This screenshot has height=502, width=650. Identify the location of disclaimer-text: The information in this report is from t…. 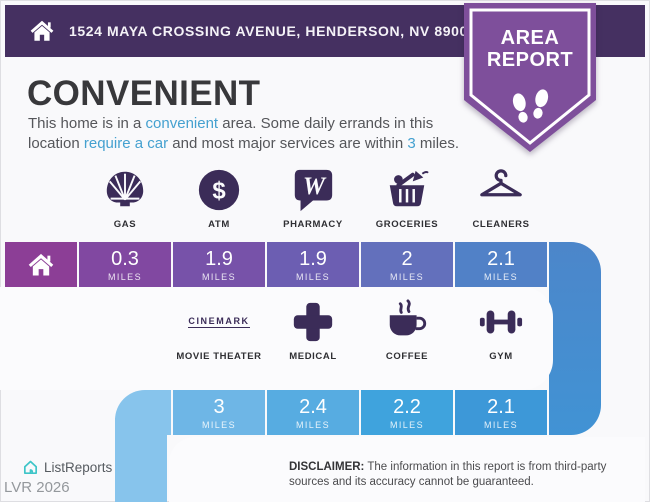
(448, 474).